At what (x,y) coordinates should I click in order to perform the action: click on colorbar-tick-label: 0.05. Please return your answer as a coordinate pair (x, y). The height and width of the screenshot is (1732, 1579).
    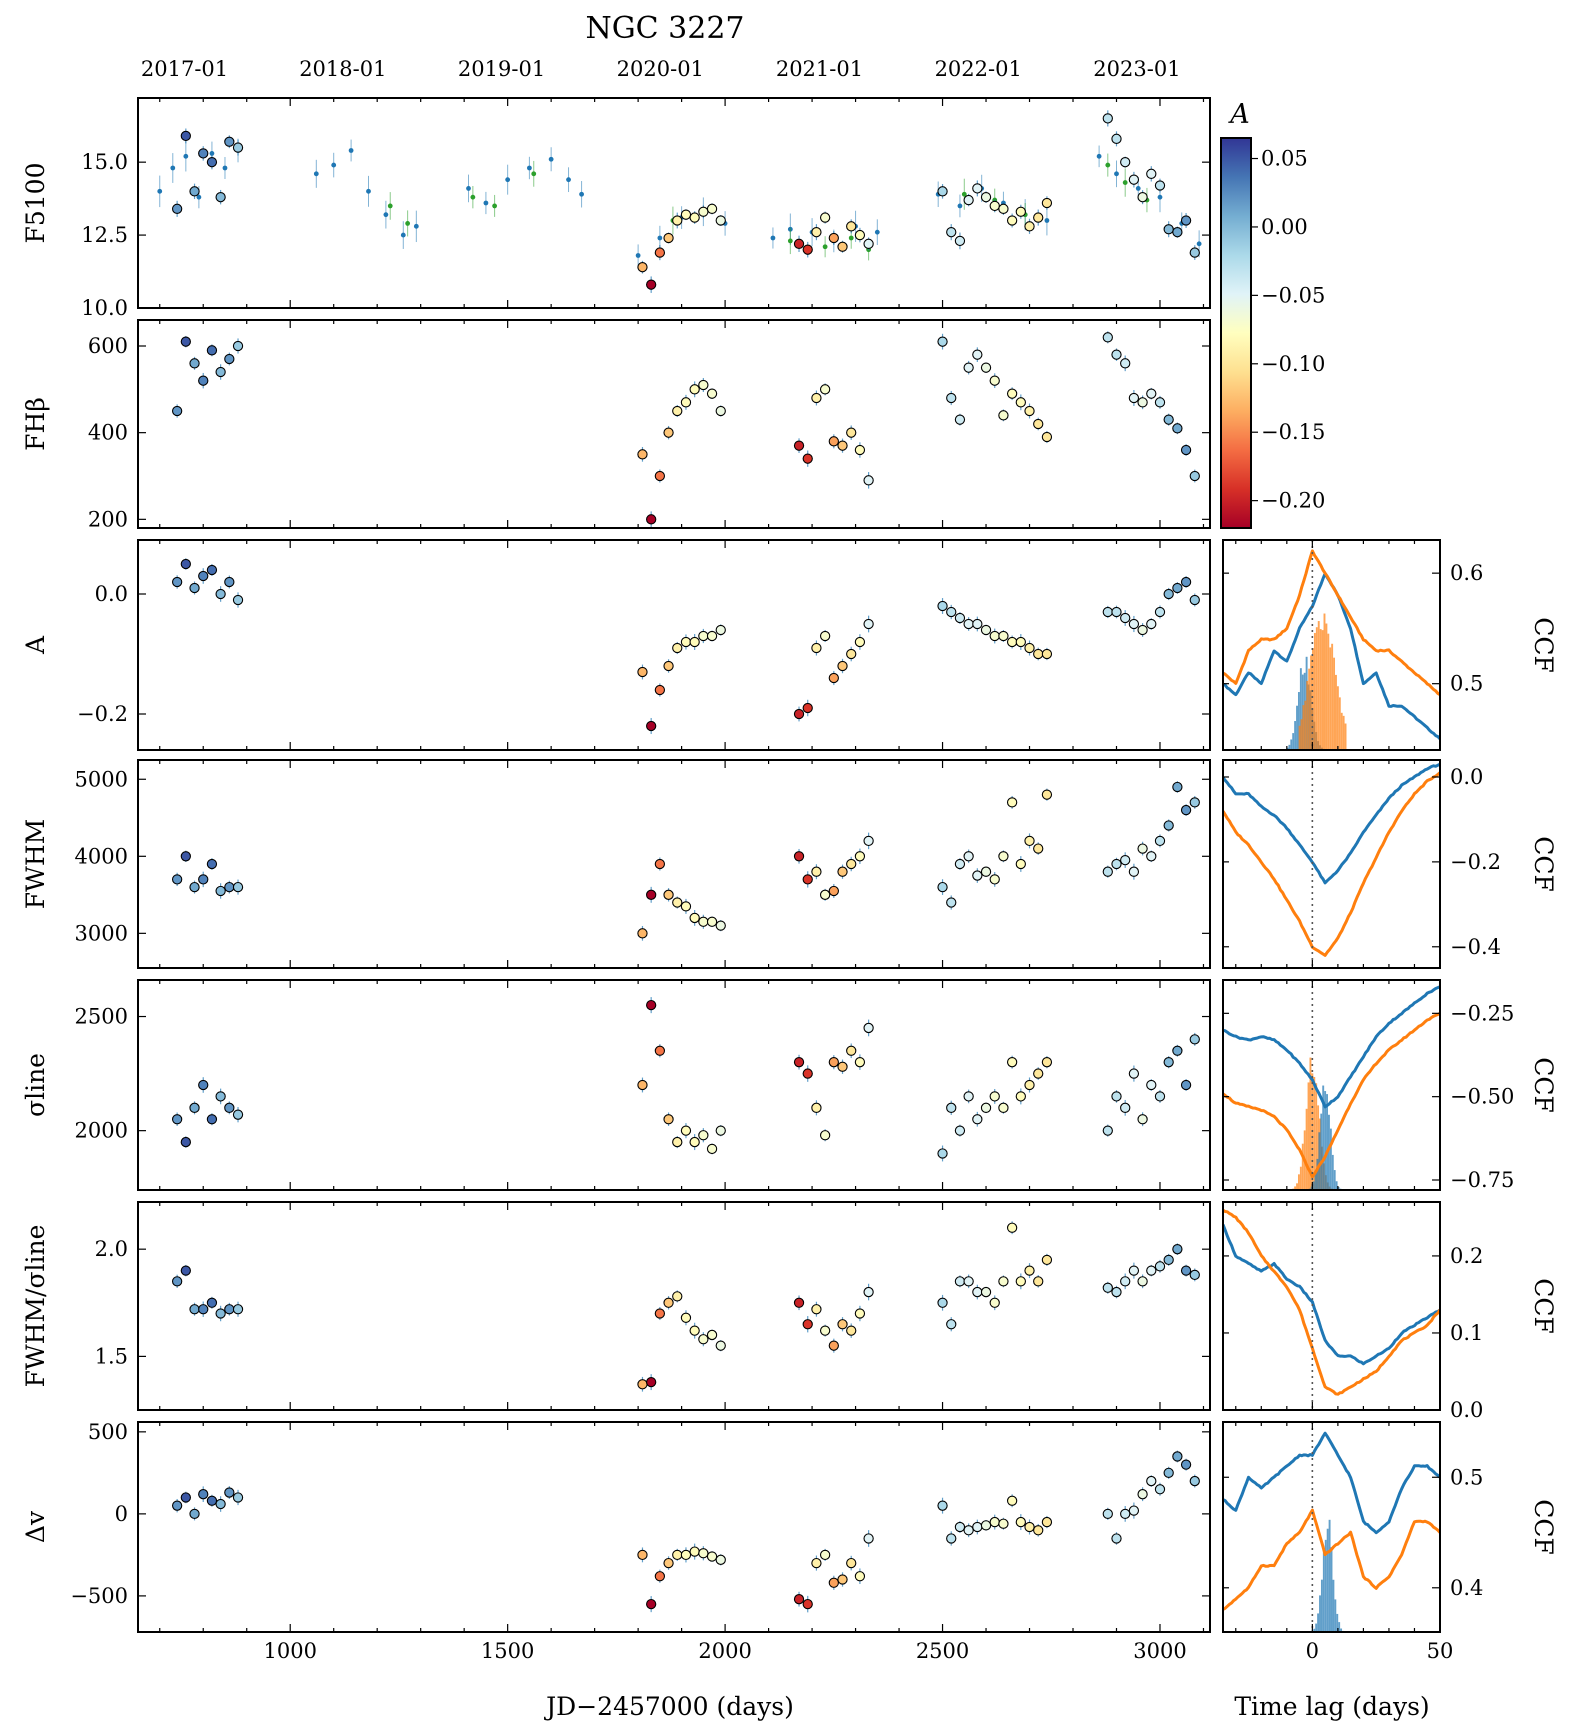
    Looking at the image, I should click on (1284, 159).